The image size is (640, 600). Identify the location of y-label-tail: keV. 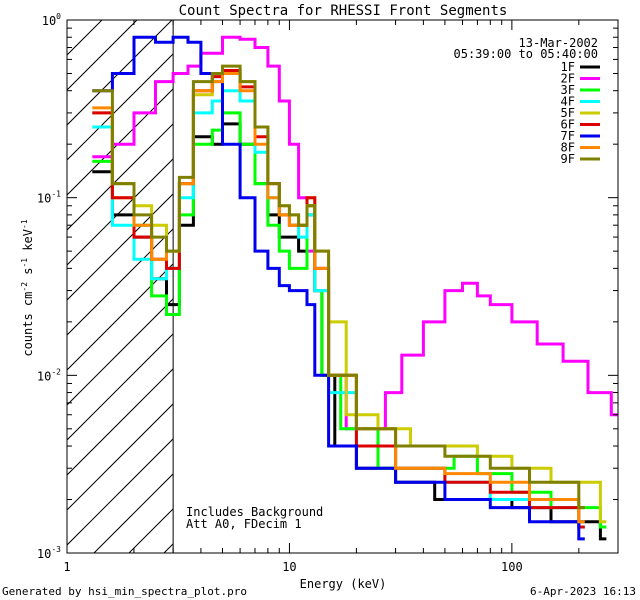
(28, 243).